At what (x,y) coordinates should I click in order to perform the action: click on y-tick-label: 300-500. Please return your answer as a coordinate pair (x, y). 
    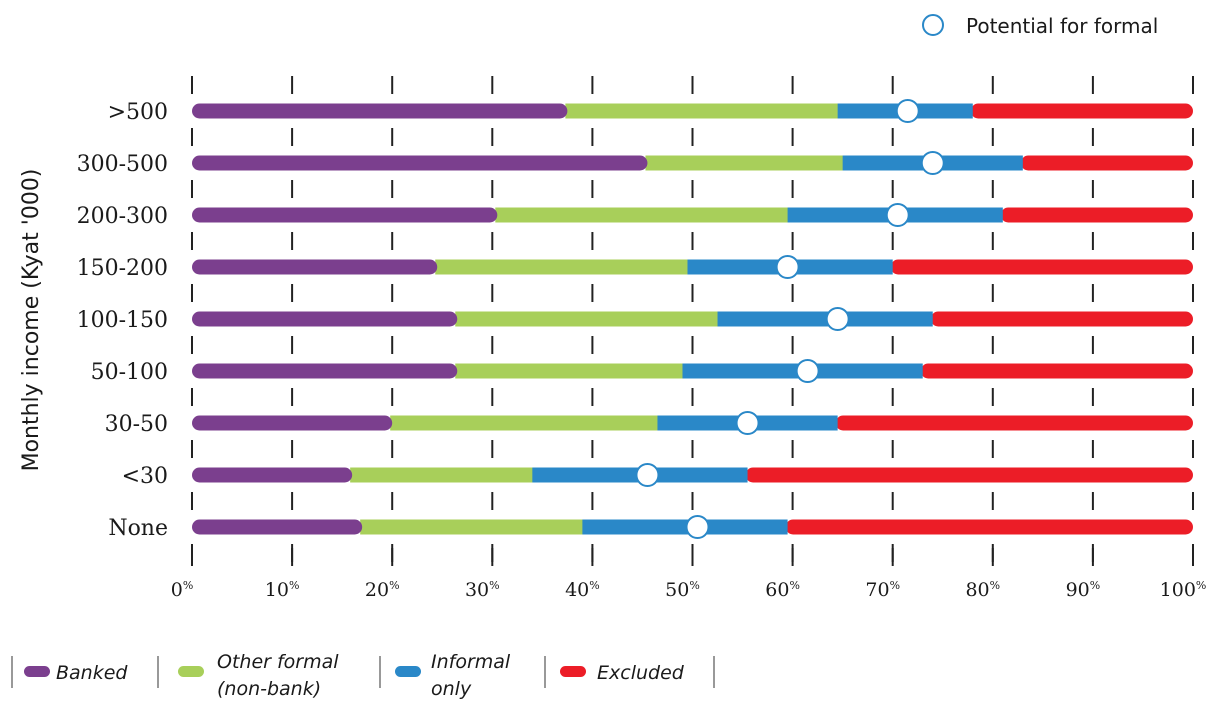
    Looking at the image, I should click on (122, 164).